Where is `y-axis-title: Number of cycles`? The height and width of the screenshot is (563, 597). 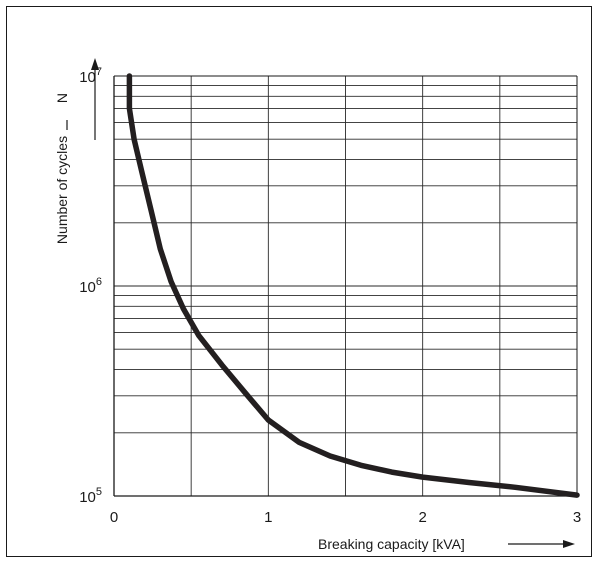 y-axis-title: Number of cycles is located at coordinates (62, 190).